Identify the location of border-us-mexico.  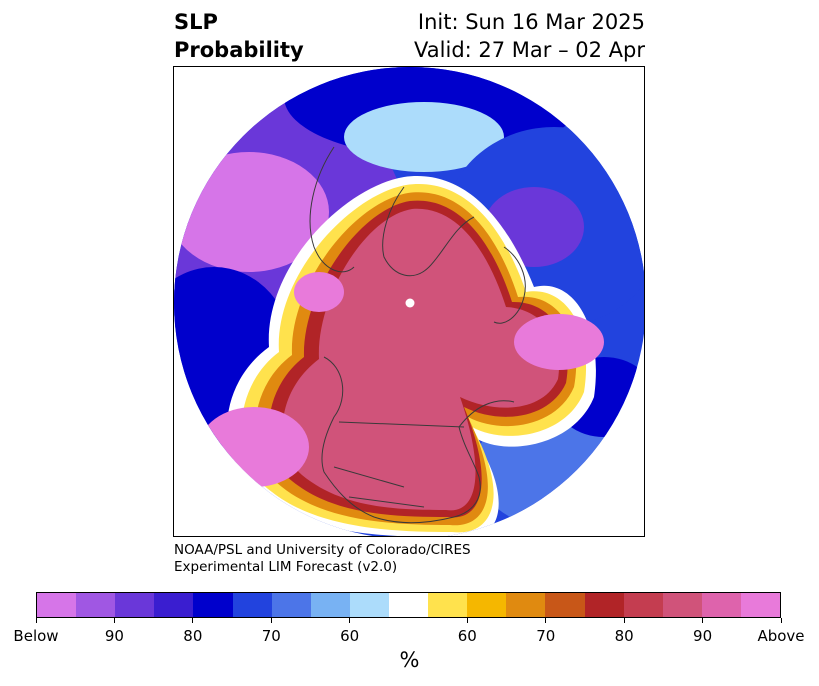
(369, 477).